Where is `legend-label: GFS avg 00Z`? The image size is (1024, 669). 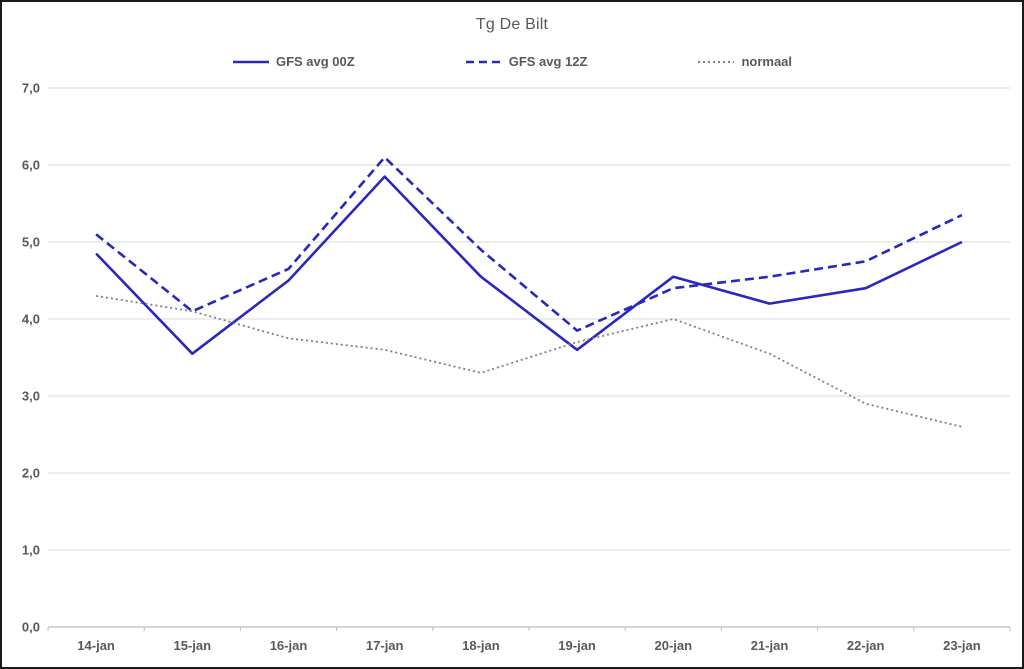 legend-label: GFS avg 00Z is located at coordinates (315, 61).